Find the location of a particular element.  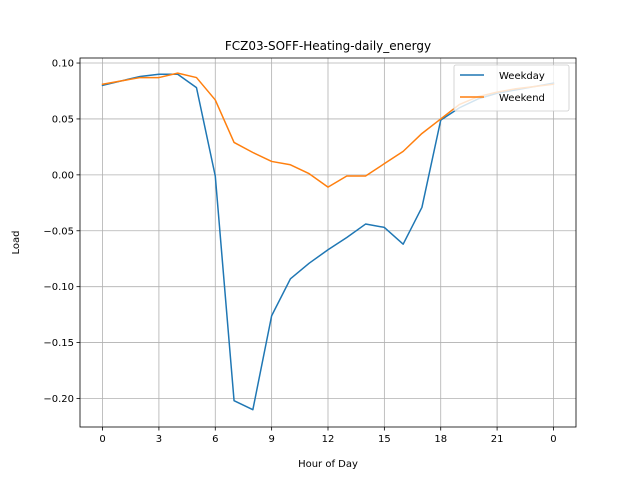

legend-box is located at coordinates (511, 88).